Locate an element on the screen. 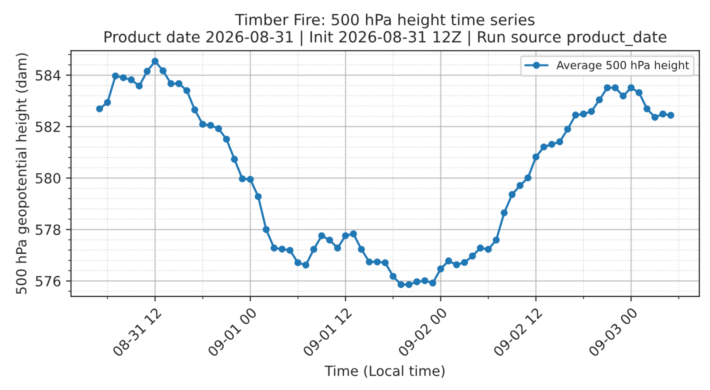  legend-label: Average 500 hPa height is located at coordinates (623, 66).